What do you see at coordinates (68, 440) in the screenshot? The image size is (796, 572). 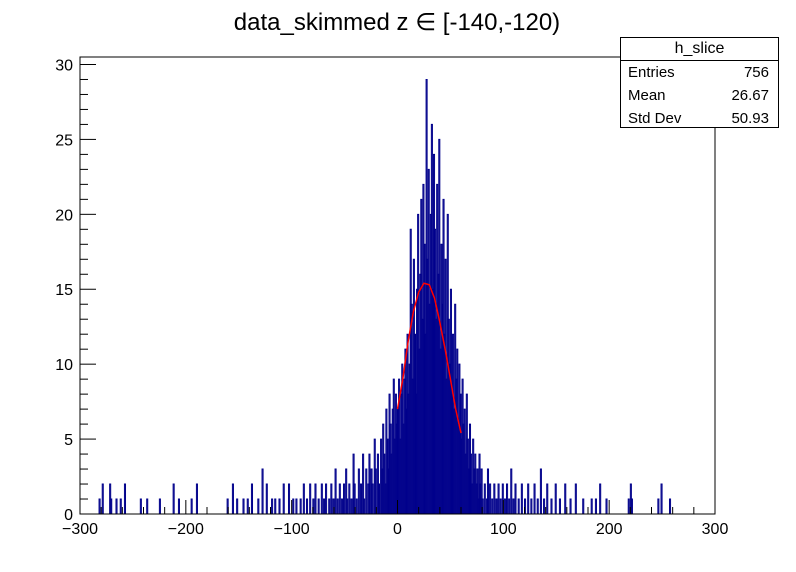 I see `y-tick-label: 5` at bounding box center [68, 440].